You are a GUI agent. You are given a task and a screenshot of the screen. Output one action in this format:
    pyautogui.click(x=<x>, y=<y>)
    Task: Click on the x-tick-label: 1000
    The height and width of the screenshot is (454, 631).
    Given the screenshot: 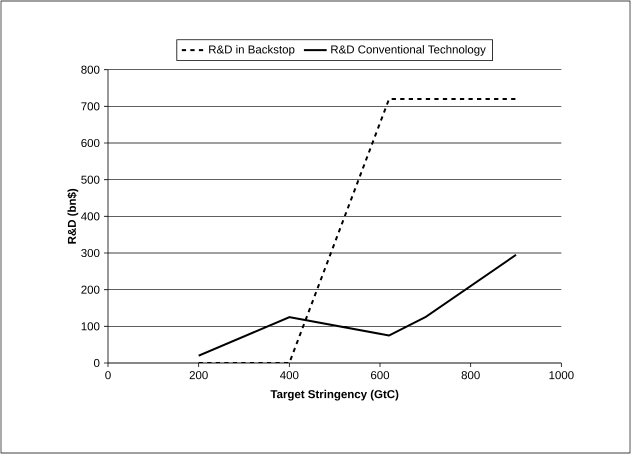 What is the action you would take?
    pyautogui.click(x=561, y=375)
    